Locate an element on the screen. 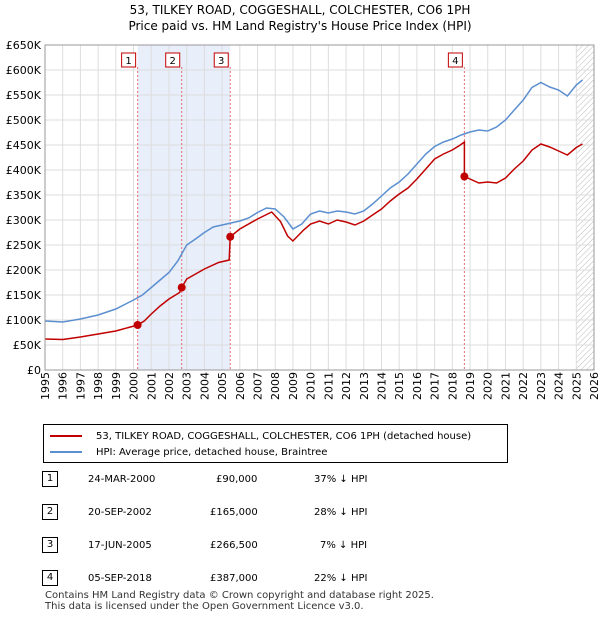 The width and height of the screenshot is (600, 620). sale-hpi: 28% ↓ HPI is located at coordinates (341, 512).